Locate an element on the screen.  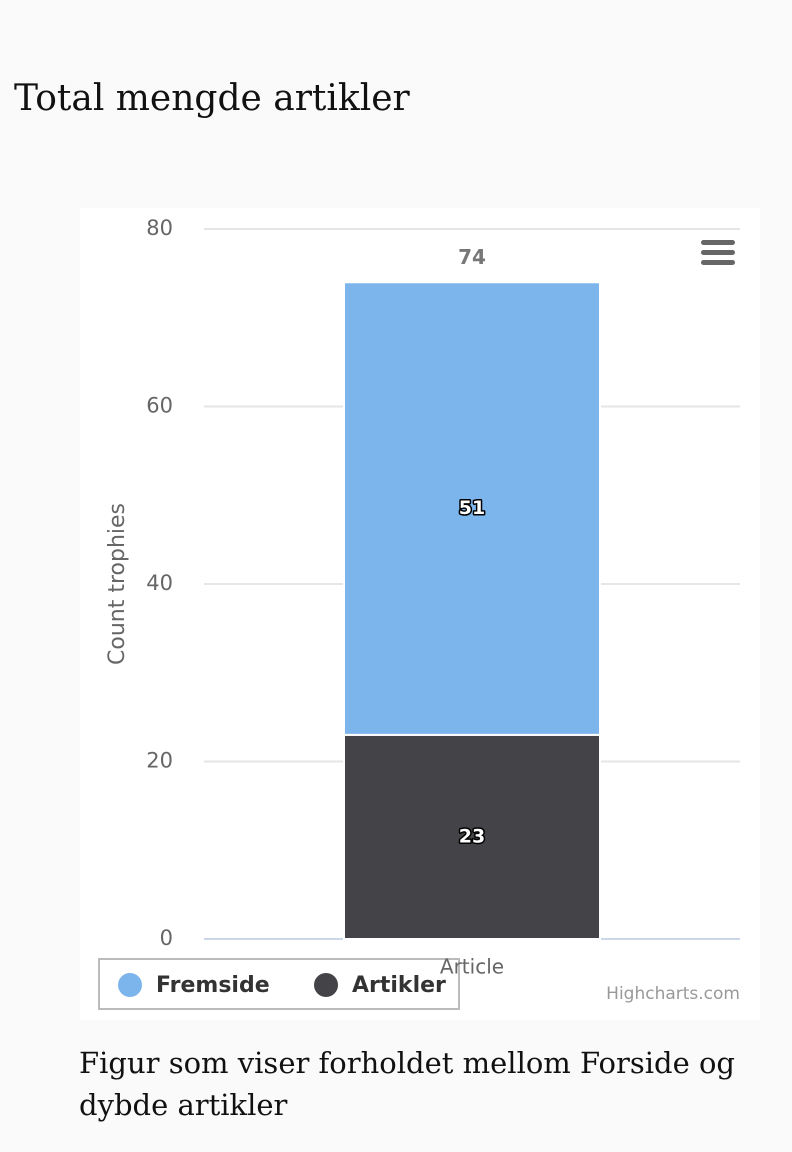
stack-total: 74 is located at coordinates (472, 257).